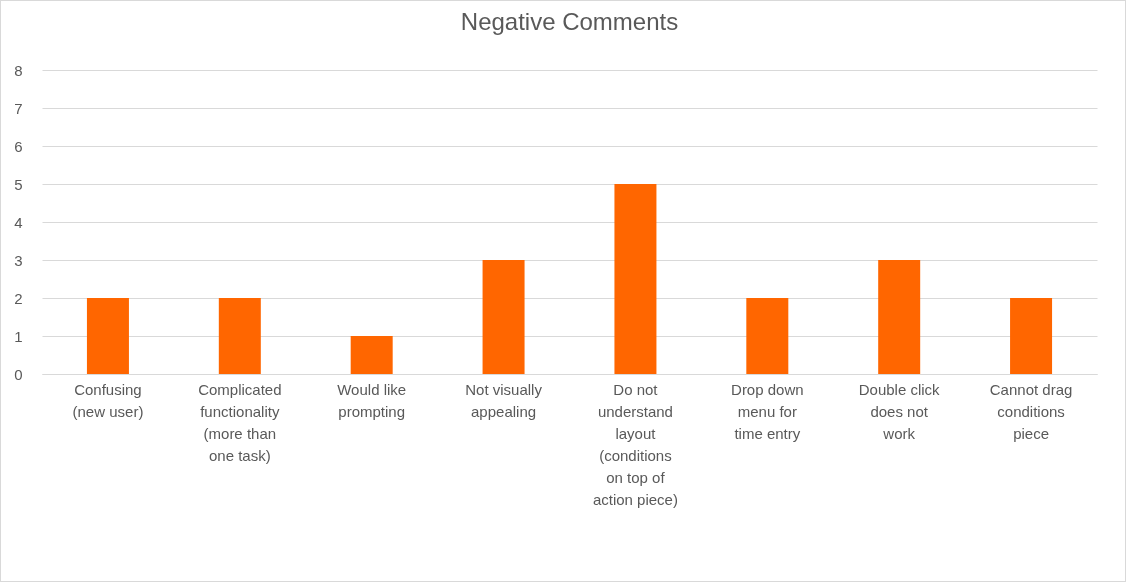  I want to click on chart-title: Negative Comments, so click(569, 21).